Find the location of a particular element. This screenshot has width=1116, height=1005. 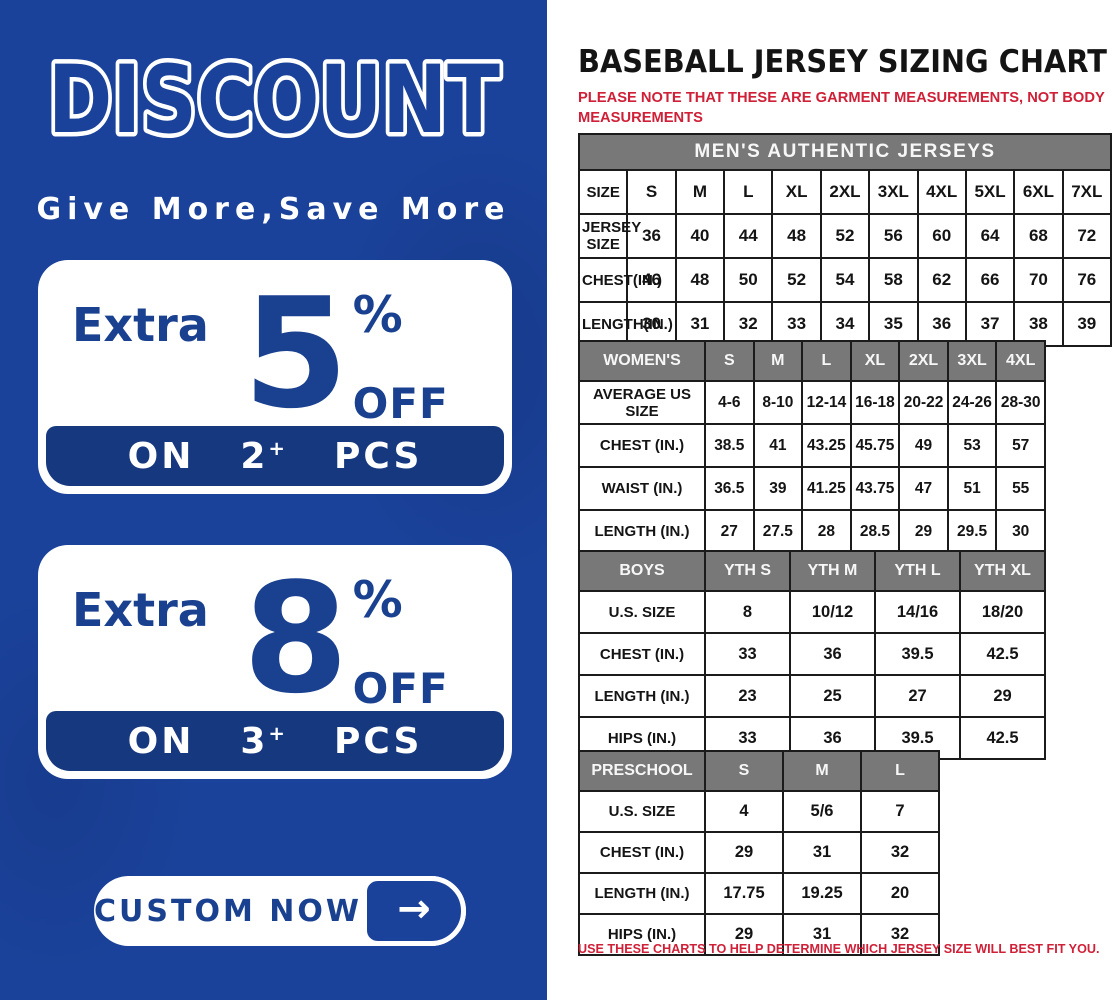

table-row: CHEST (IN.) 33 36 39.5 42.5 is located at coordinates (812, 654).